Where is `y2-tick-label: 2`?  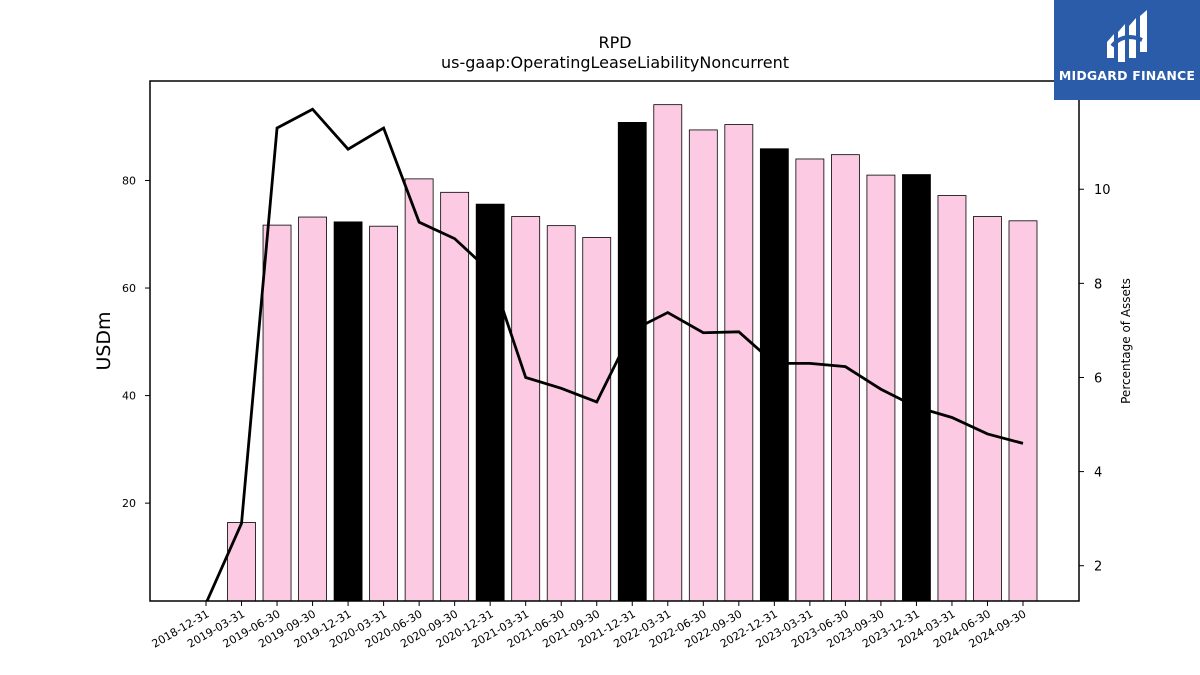 y2-tick-label: 2 is located at coordinates (1098, 567).